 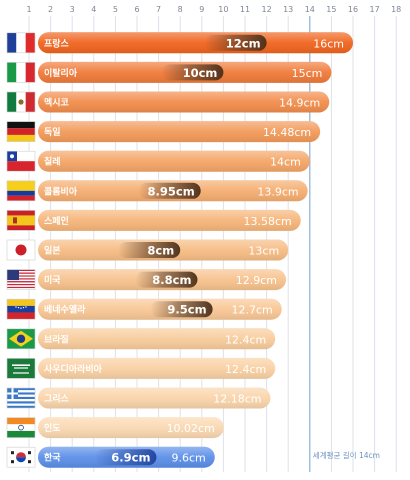 What do you see at coordinates (21, 191) in the screenshot?
I see `colombia-flag-icon` at bounding box center [21, 191].